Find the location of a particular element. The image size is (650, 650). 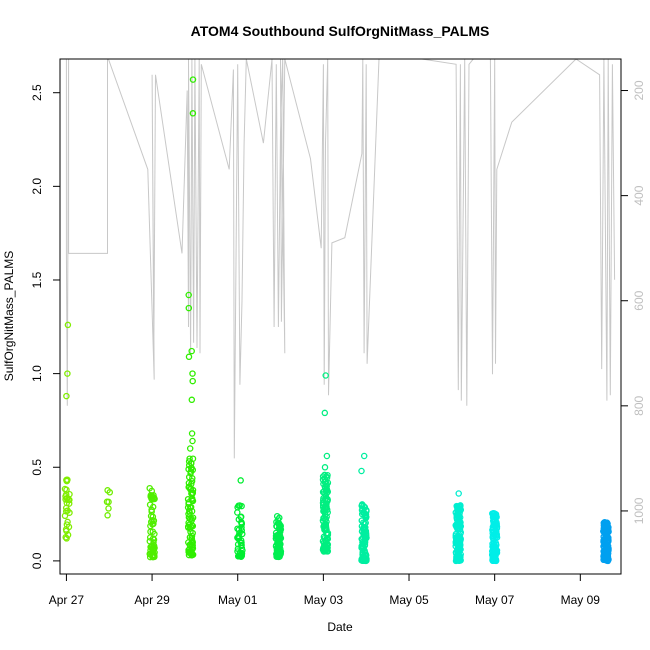

x-tick-label: May 09 is located at coordinates (581, 600).